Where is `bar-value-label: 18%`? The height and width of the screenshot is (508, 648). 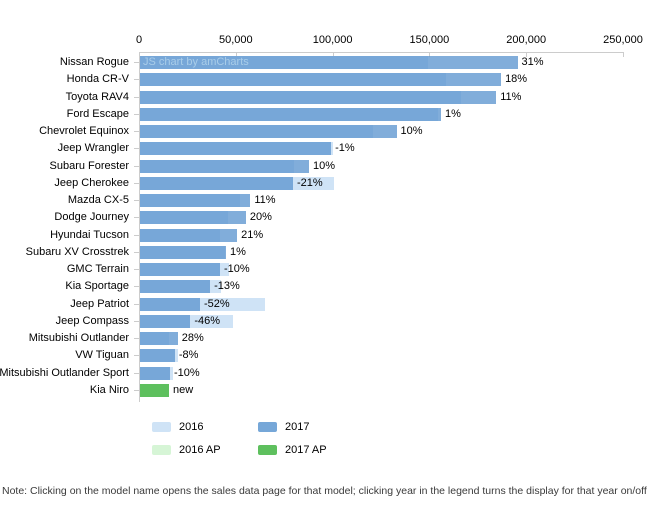 bar-value-label: 18% is located at coordinates (516, 79).